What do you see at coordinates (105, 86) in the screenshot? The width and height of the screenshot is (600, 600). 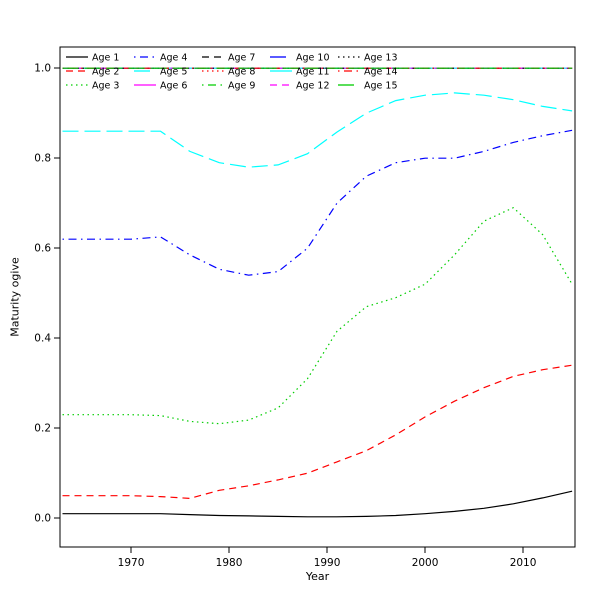 I see `legend-label-age-3: Age 3` at bounding box center [105, 86].